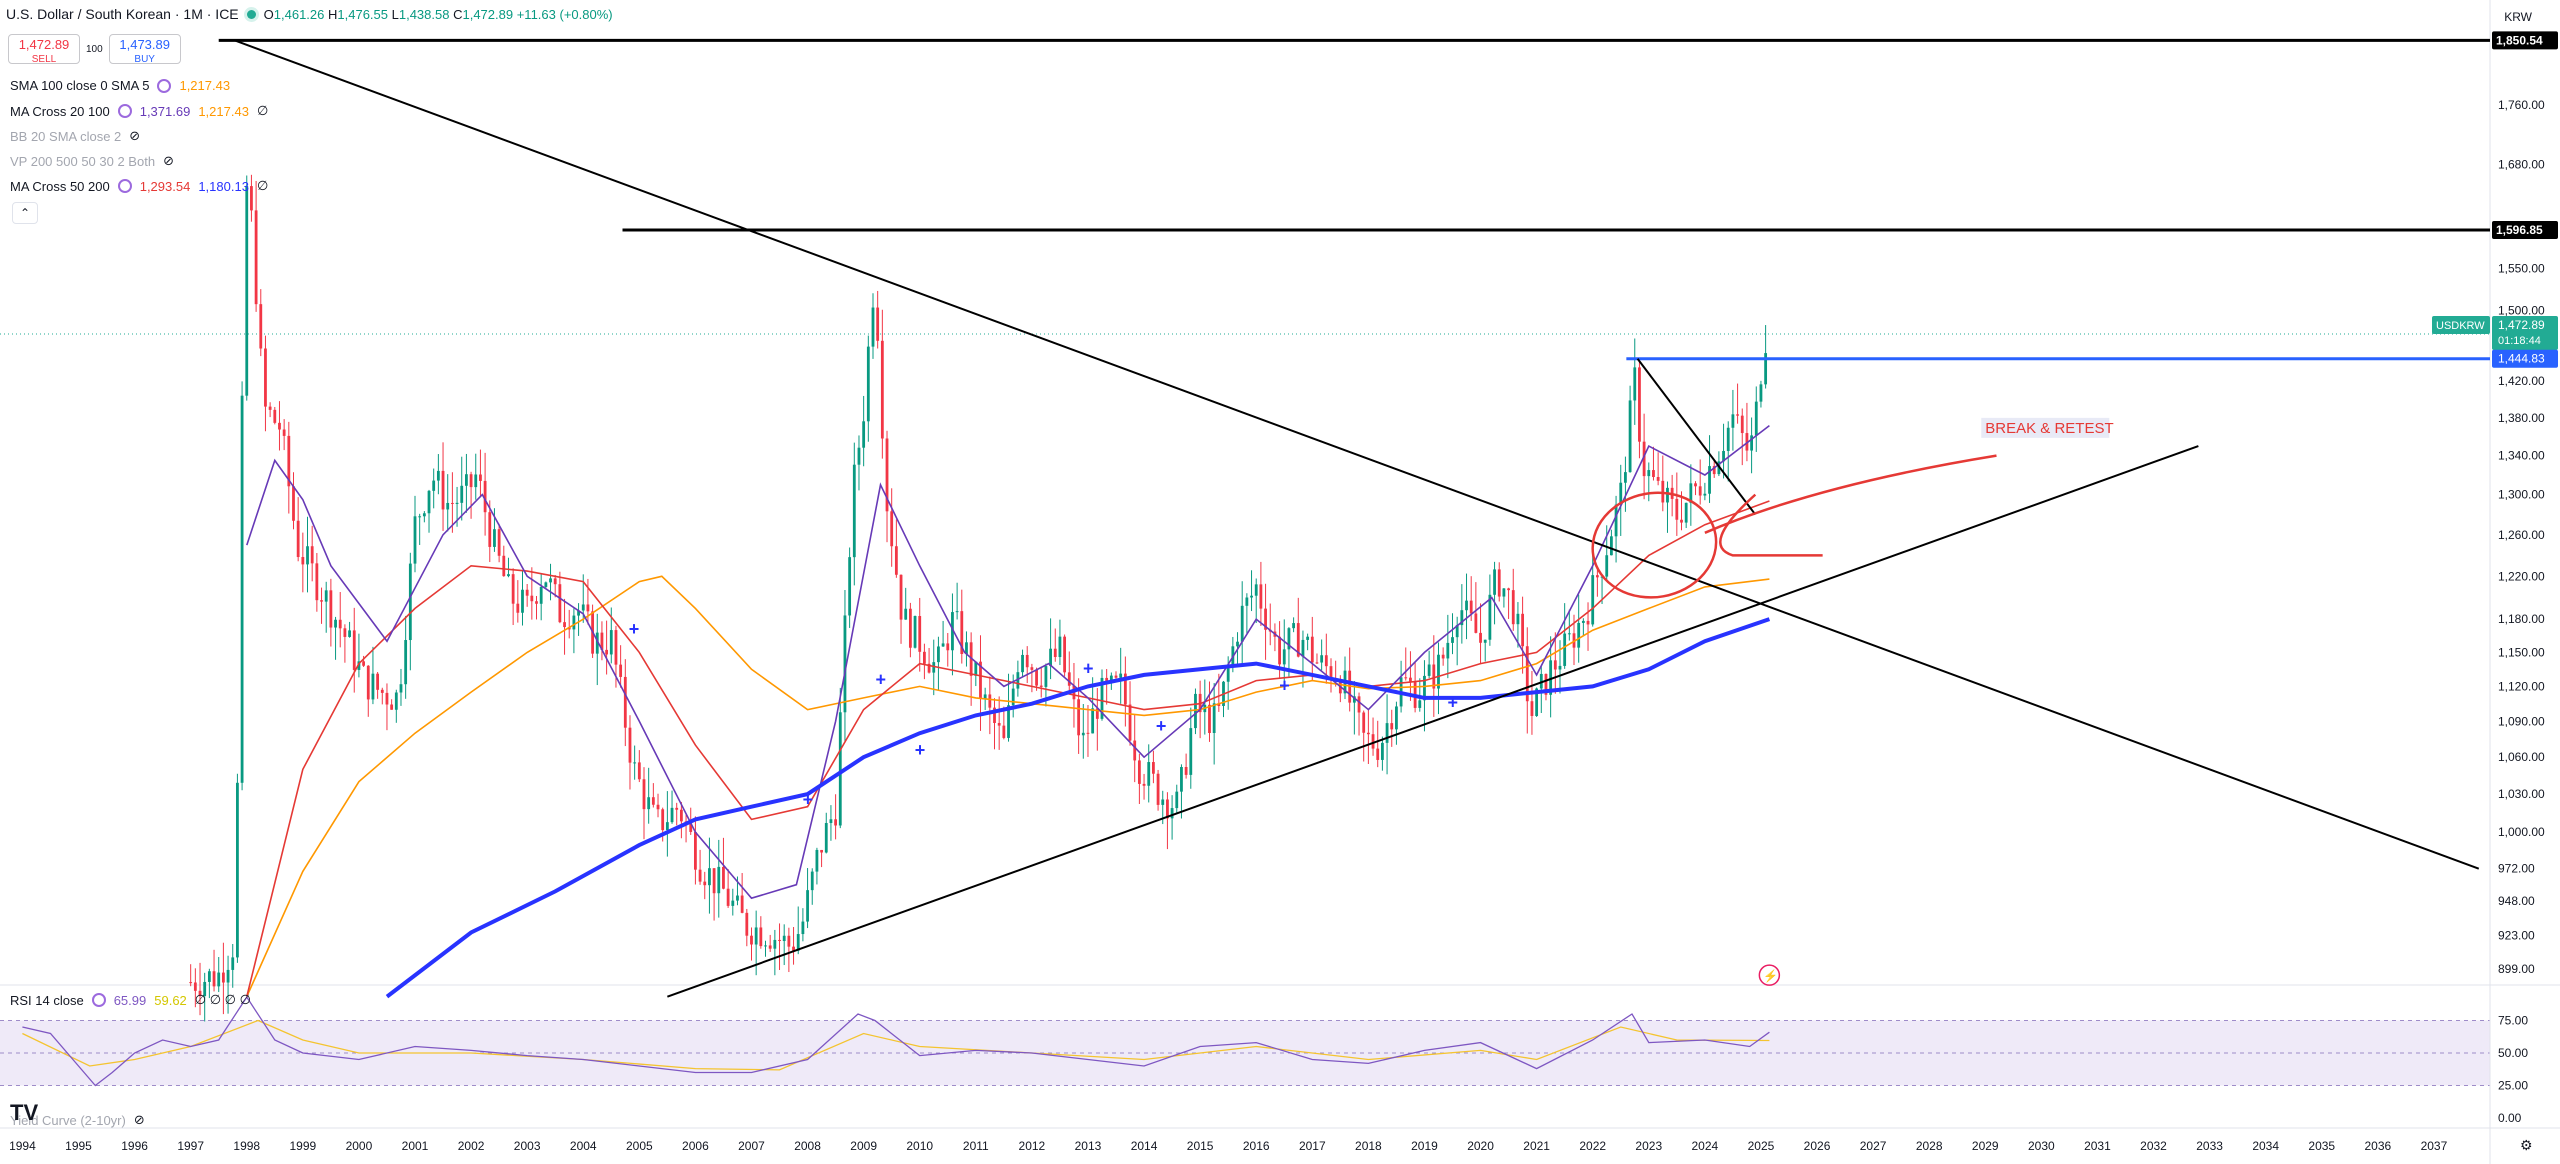 The width and height of the screenshot is (2560, 1164). Describe the element at coordinates (134, 1146) in the screenshot. I see `time-tick-label: 1996` at that location.